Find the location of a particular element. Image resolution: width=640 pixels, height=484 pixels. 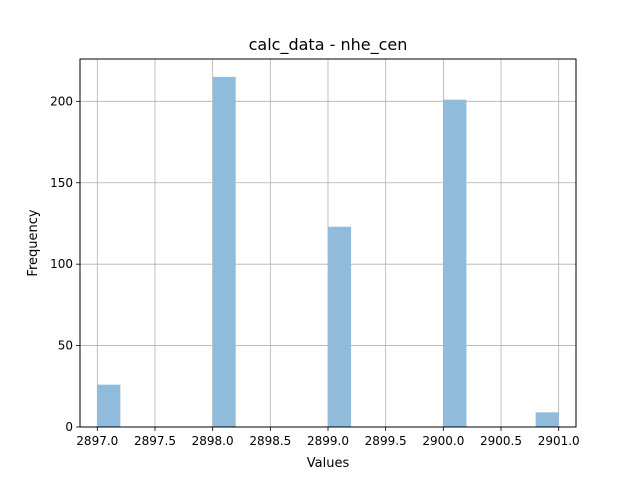

y-tick-label: 0 is located at coordinates (69, 427).